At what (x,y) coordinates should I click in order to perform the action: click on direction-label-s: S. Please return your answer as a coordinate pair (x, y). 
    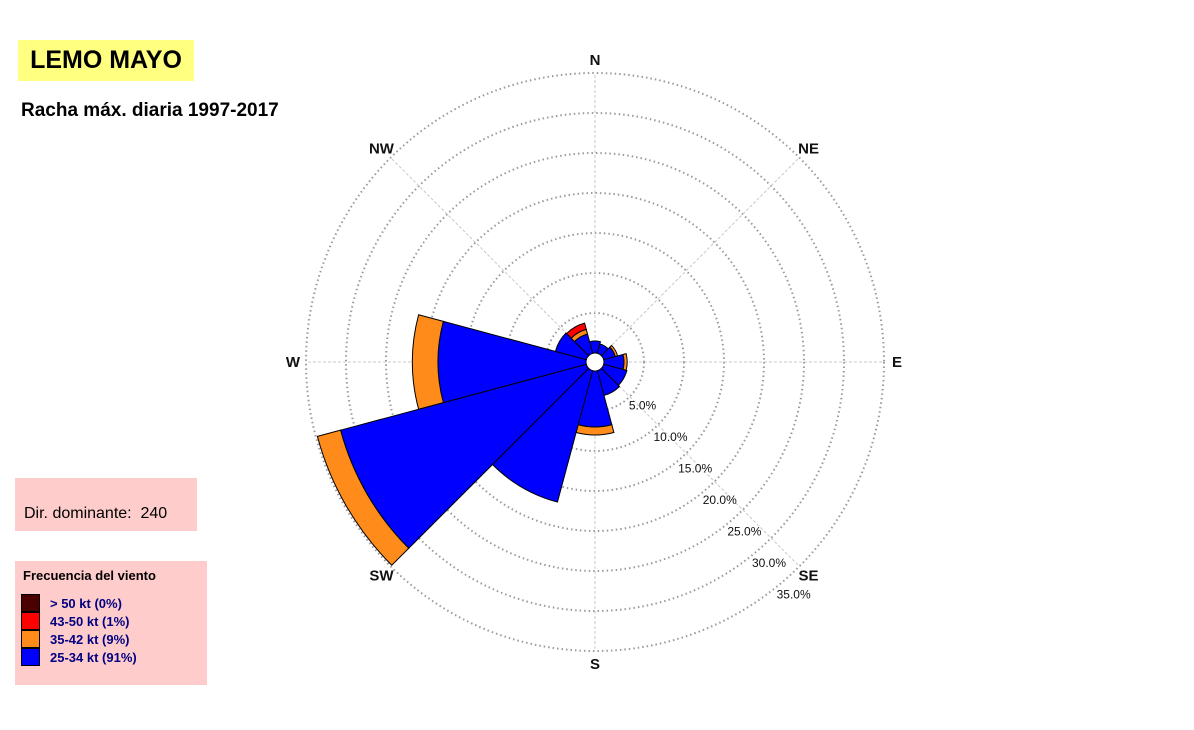
    Looking at the image, I should click on (595, 664).